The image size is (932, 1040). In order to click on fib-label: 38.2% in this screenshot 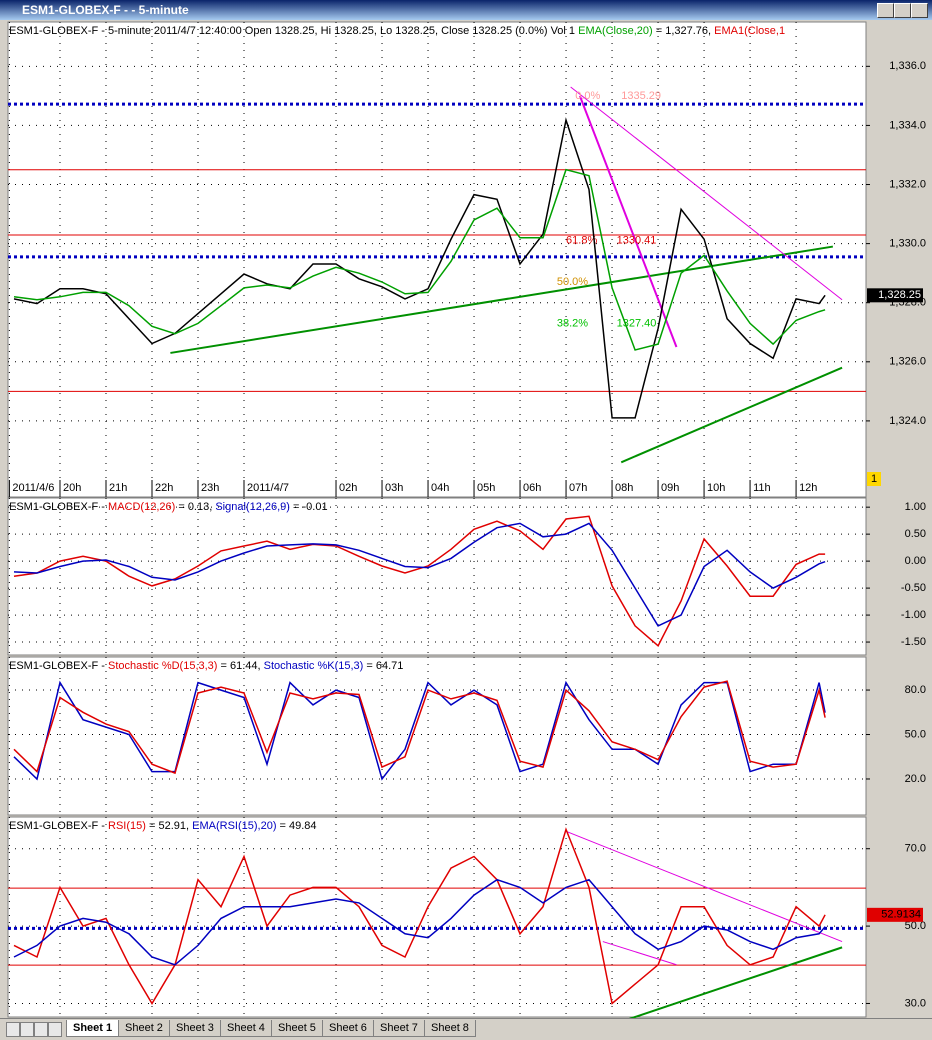, I will do `click(572, 323)`.